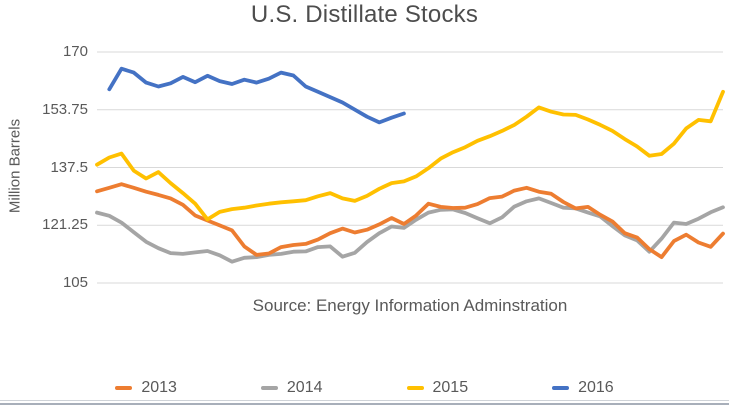  I want to click on legend: 2013 2014 2015 2016, so click(364, 388).